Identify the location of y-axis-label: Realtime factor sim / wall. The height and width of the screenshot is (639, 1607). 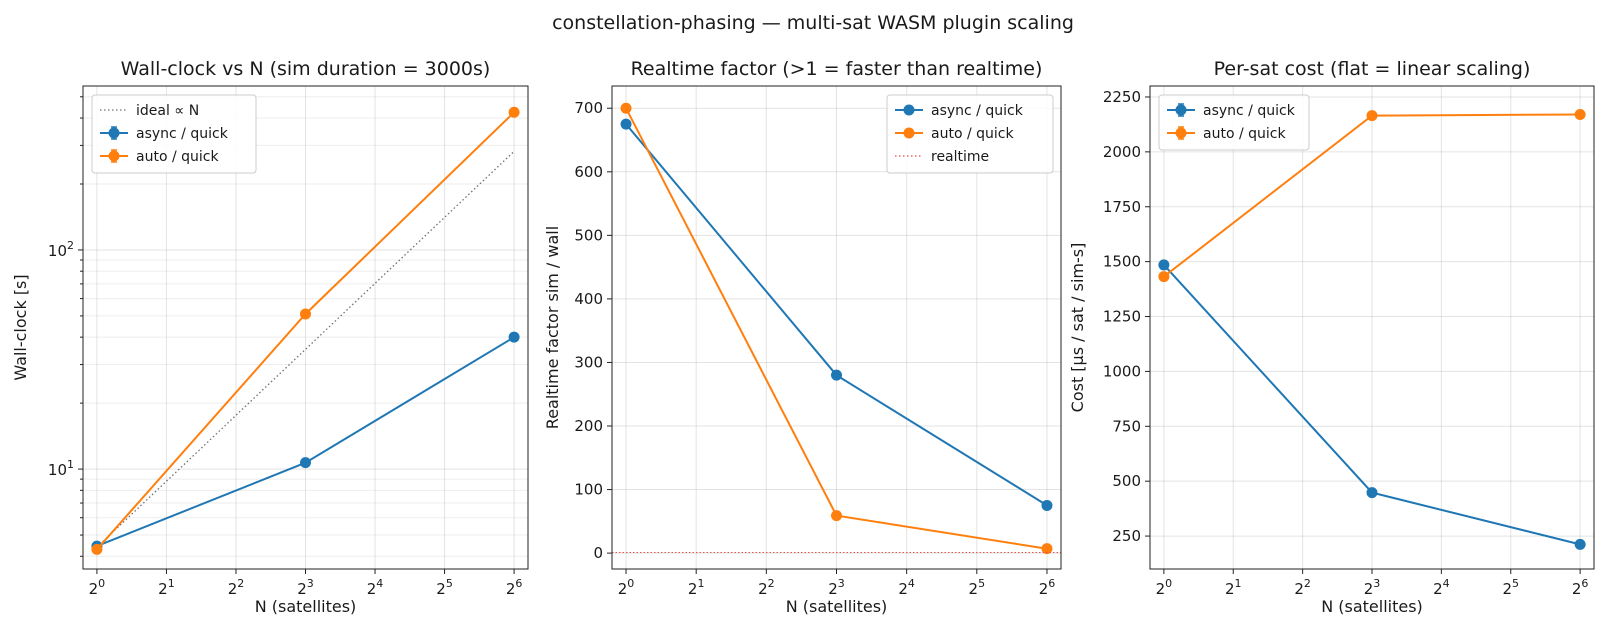
(552, 327).